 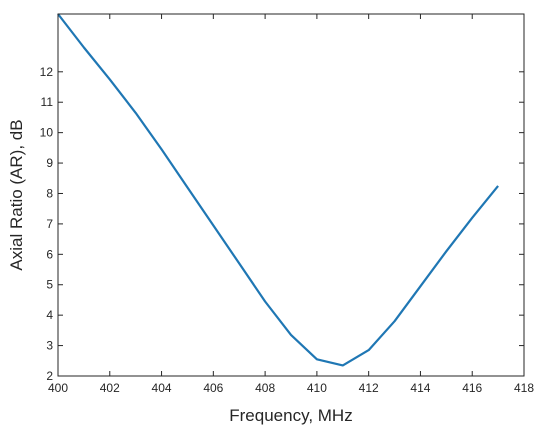 I want to click on y-tick-label: 3, so click(x=49, y=346).